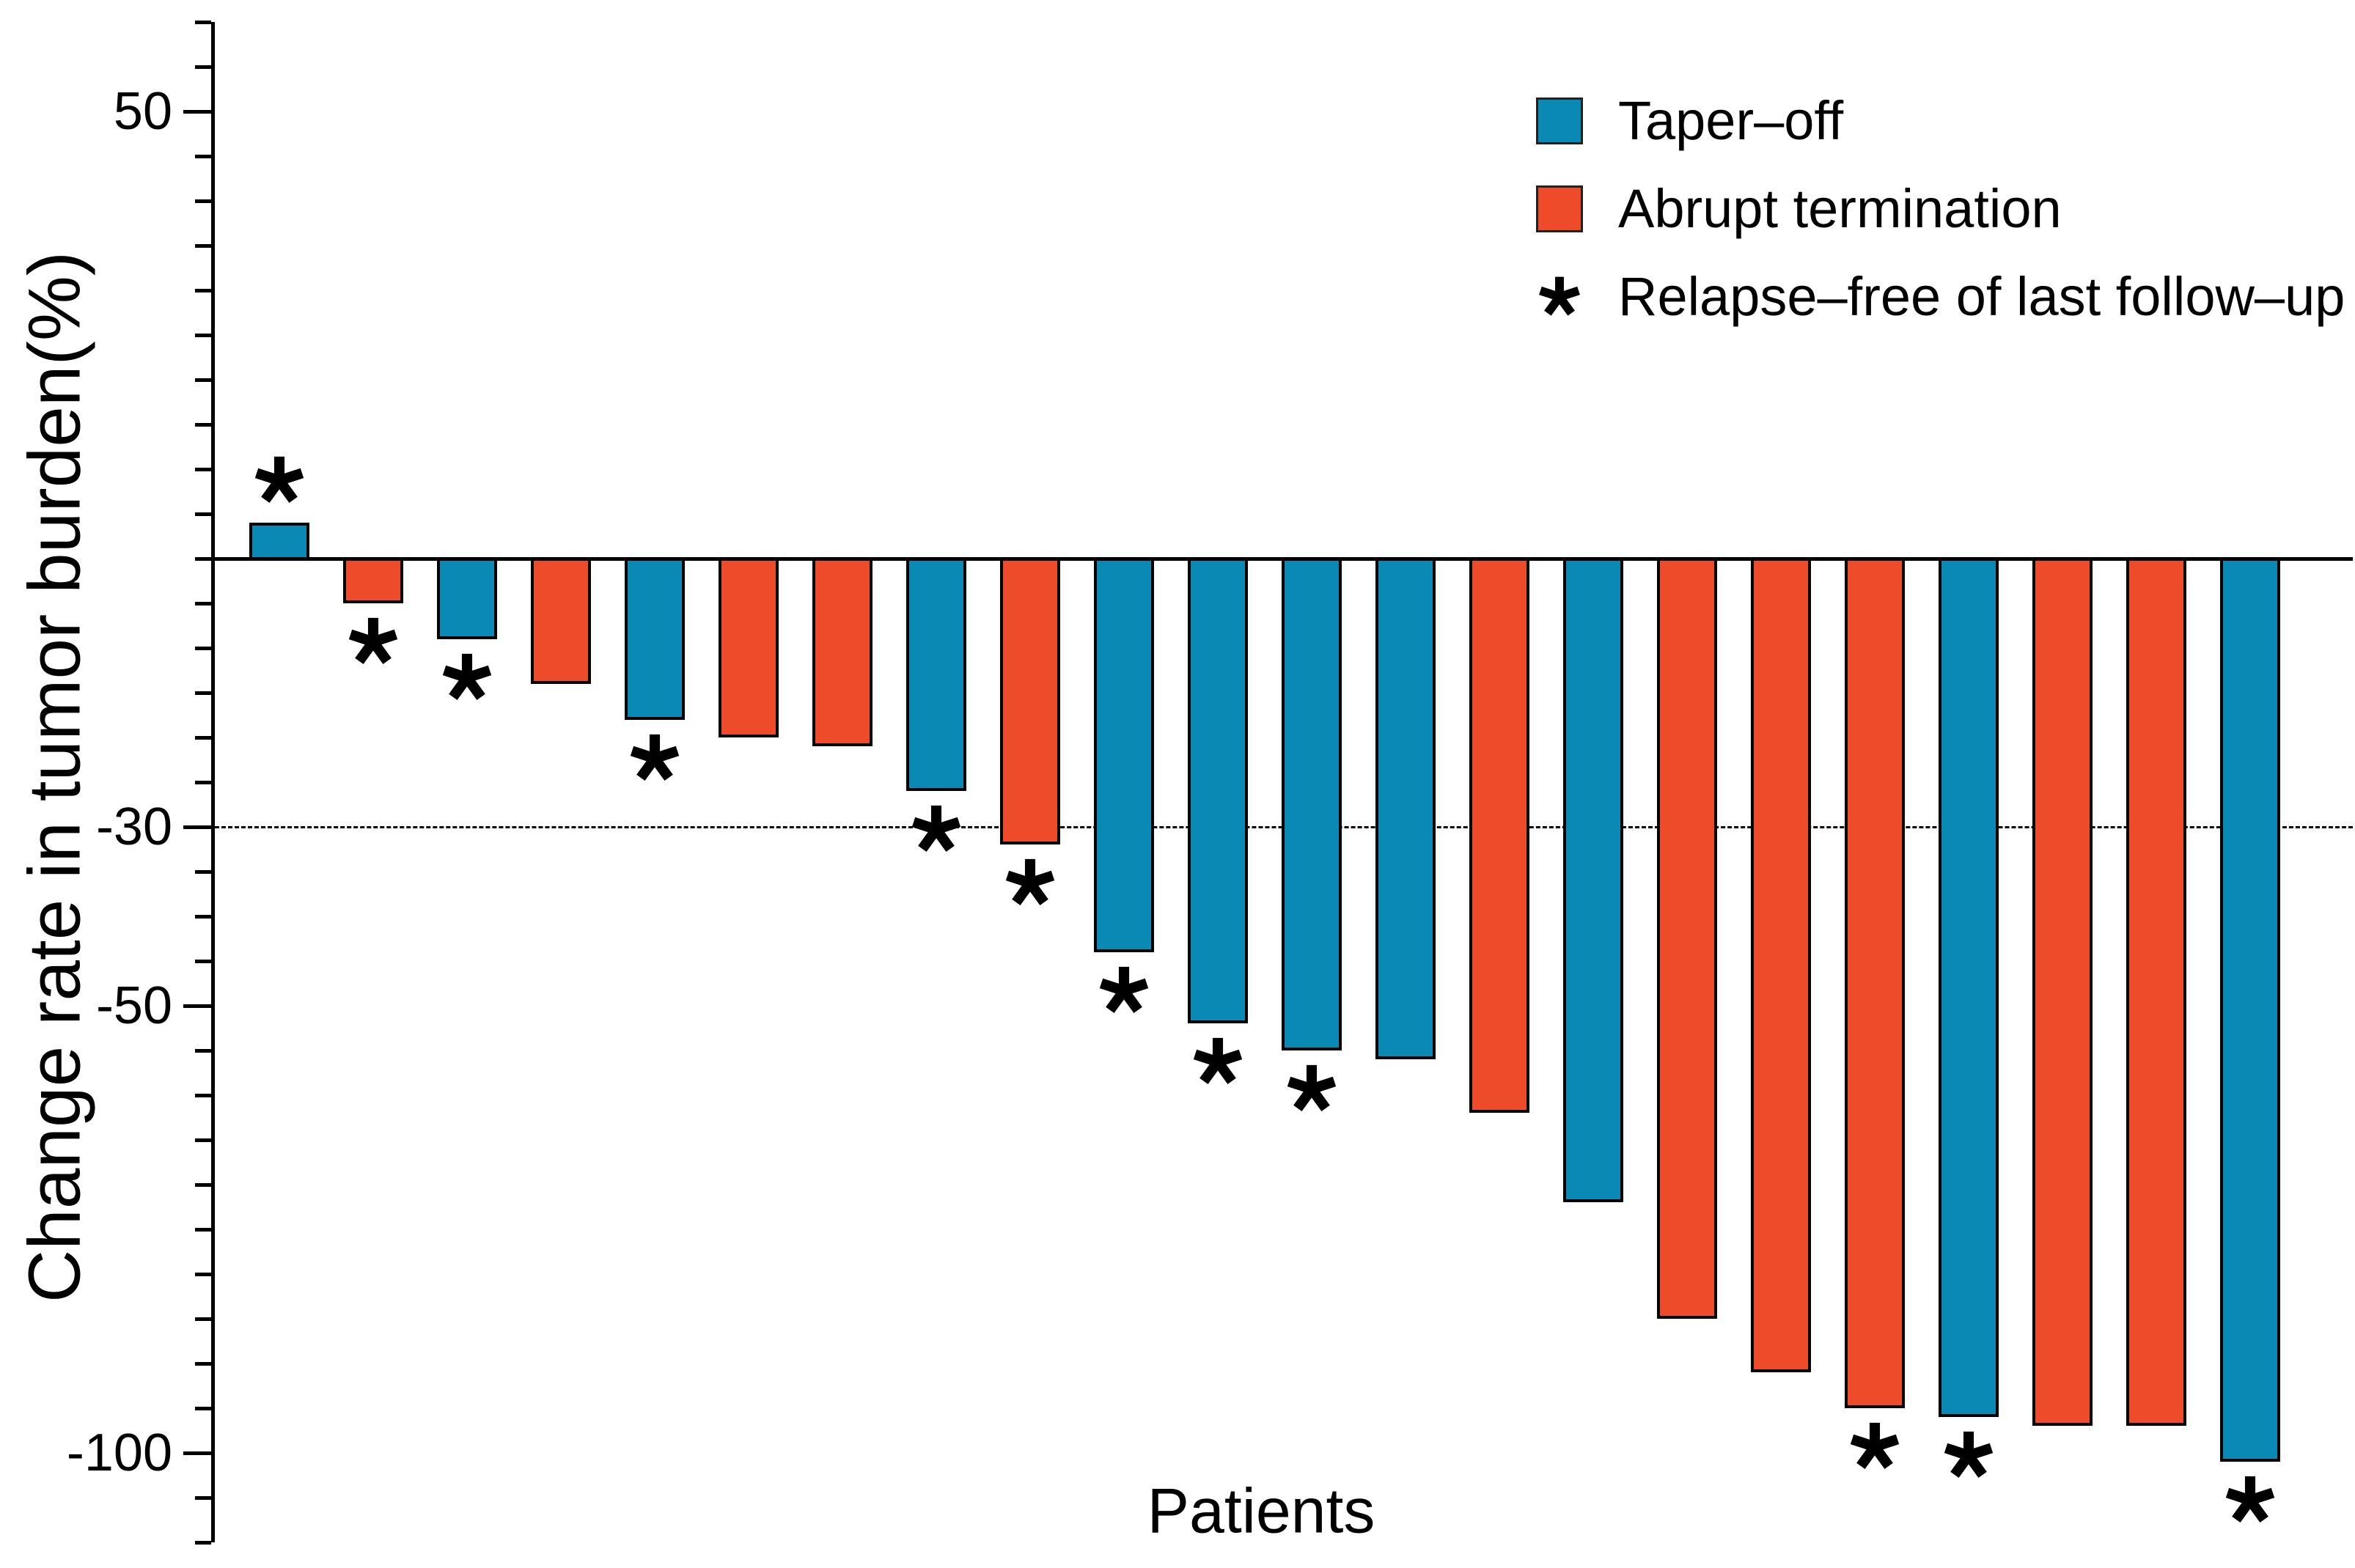  Describe the element at coordinates (1405, 809) in the screenshot. I see `bar-patient-13-taper_off` at that location.